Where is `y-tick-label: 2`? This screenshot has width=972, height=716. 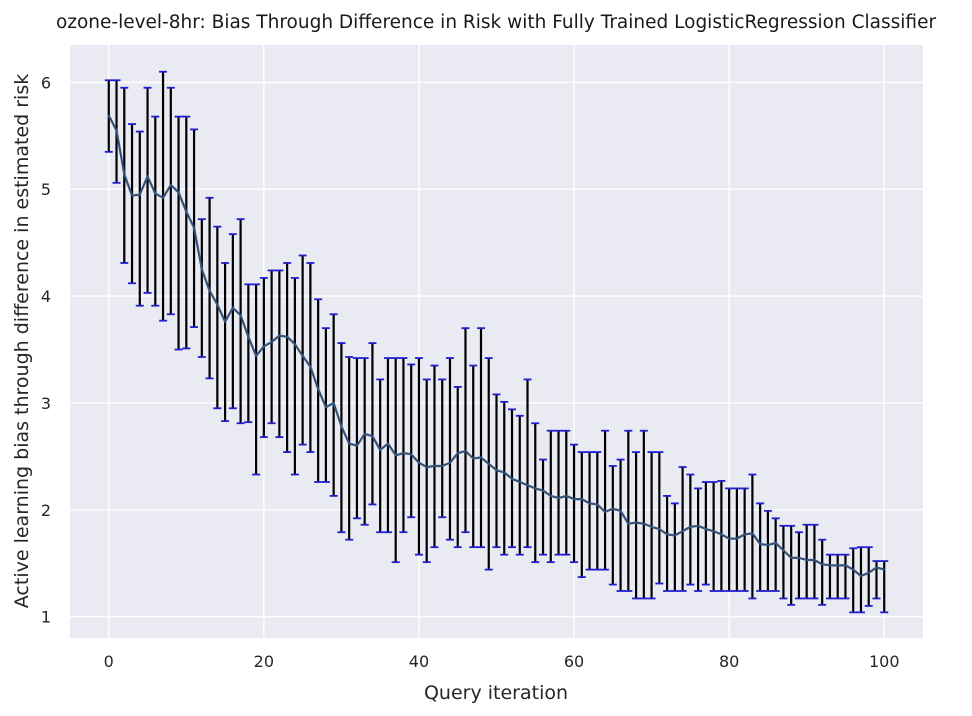 y-tick-label: 2 is located at coordinates (46, 510).